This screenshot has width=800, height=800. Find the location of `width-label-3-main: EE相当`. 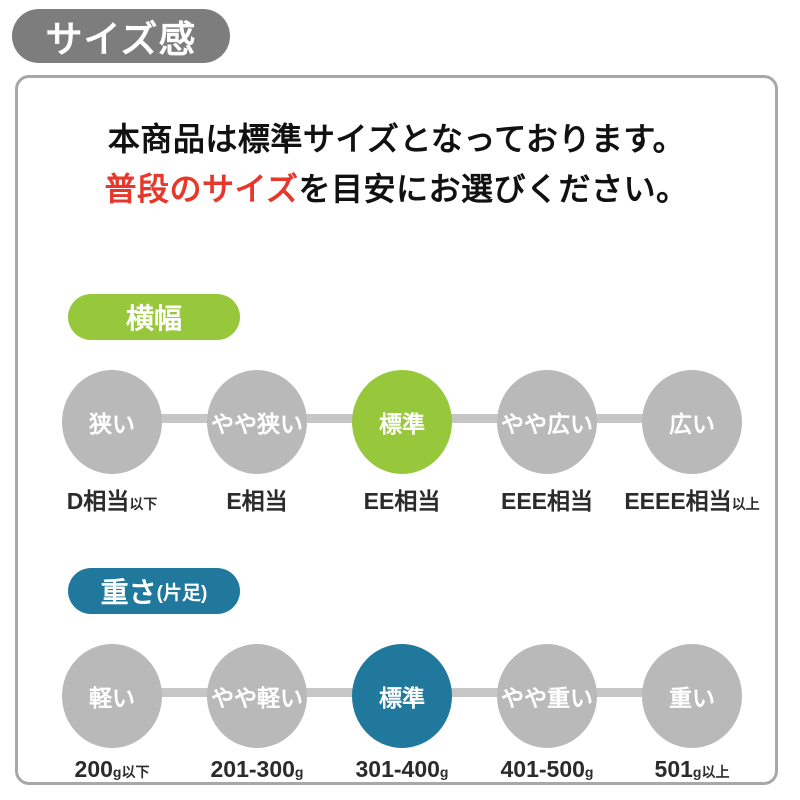

width-label-3-main: EE相当 is located at coordinates (402, 501).